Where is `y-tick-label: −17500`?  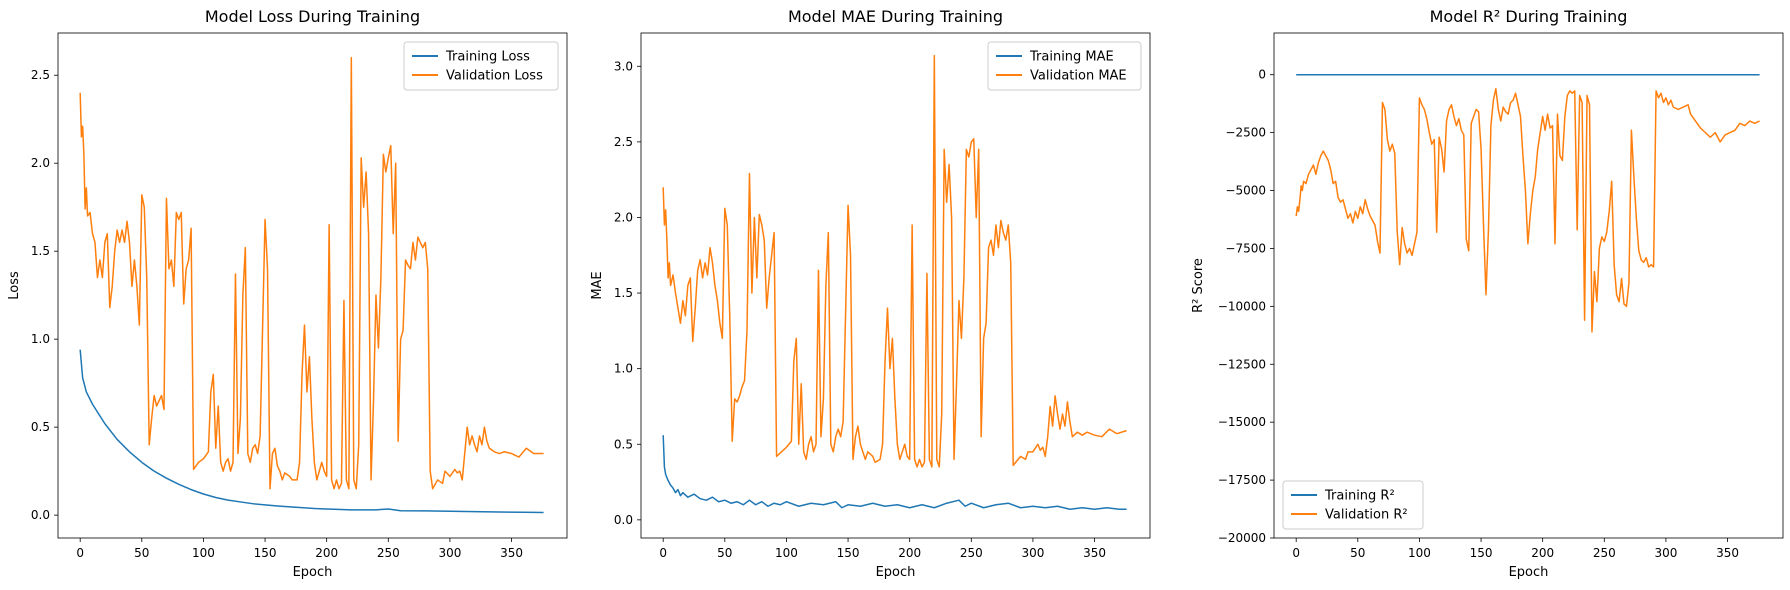 y-tick-label: −17500 is located at coordinates (1242, 480).